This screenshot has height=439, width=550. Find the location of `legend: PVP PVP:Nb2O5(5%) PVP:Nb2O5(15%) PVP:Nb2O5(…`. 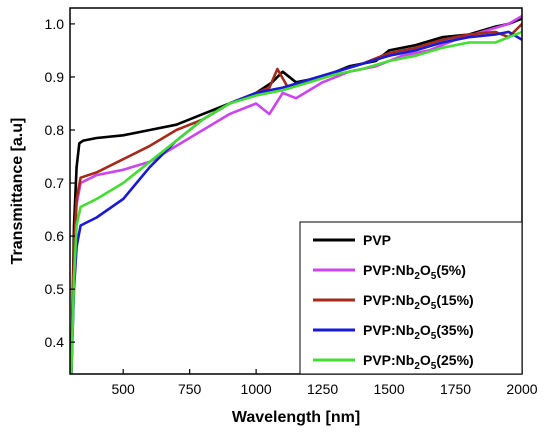

legend: PVP PVP:Nb2O5(5%) PVP:Nb2O5(15%) PVP:Nb2O5(… is located at coordinates (411, 298).